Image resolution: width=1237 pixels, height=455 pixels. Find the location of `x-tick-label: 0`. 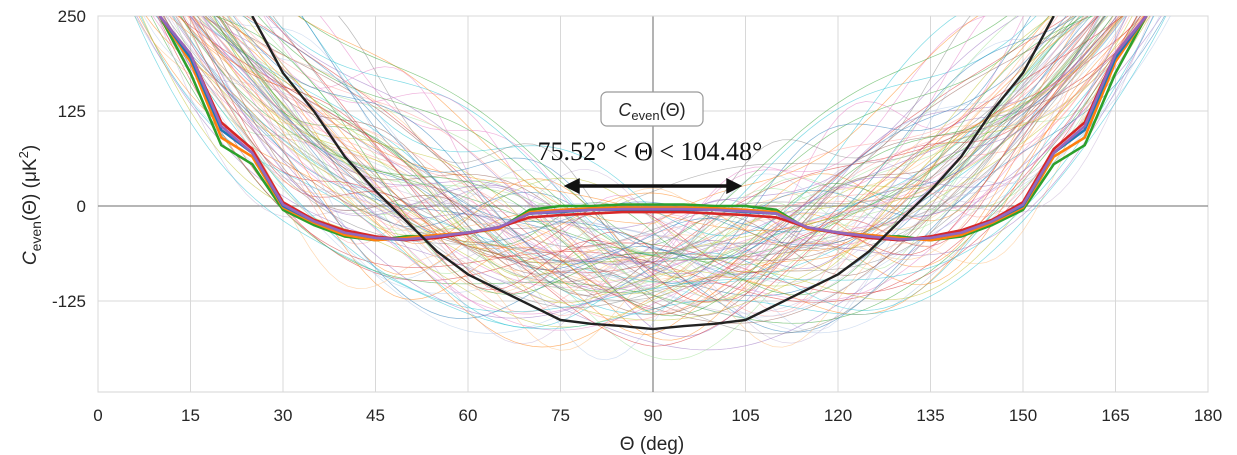

x-tick-label: 0 is located at coordinates (97, 415).